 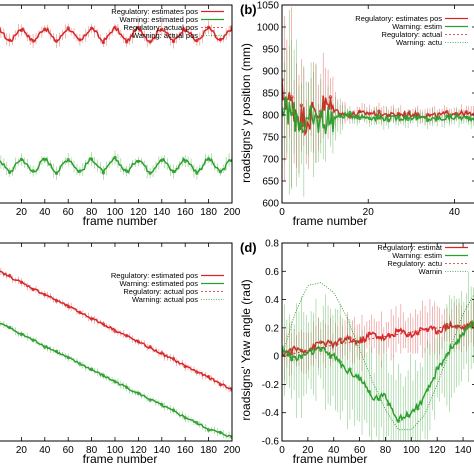 I want to click on legend-label: Regulatory: estimated pos, so click(x=154, y=275).